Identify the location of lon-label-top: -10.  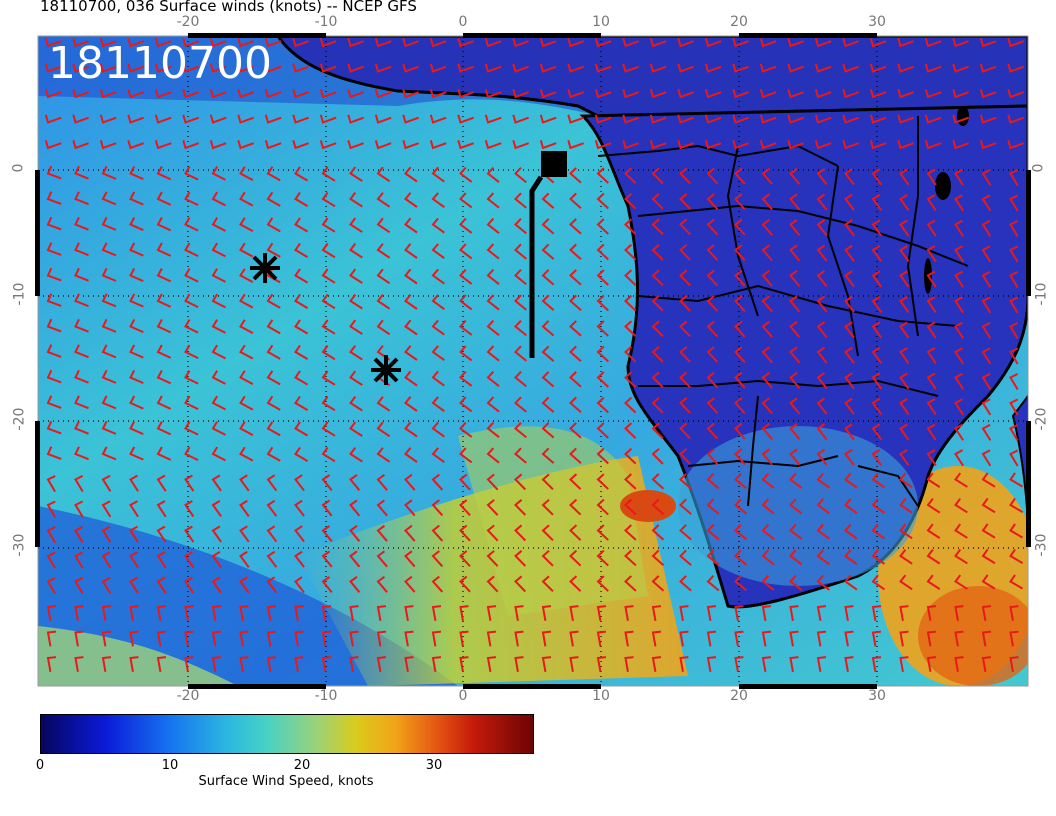
(326, 22).